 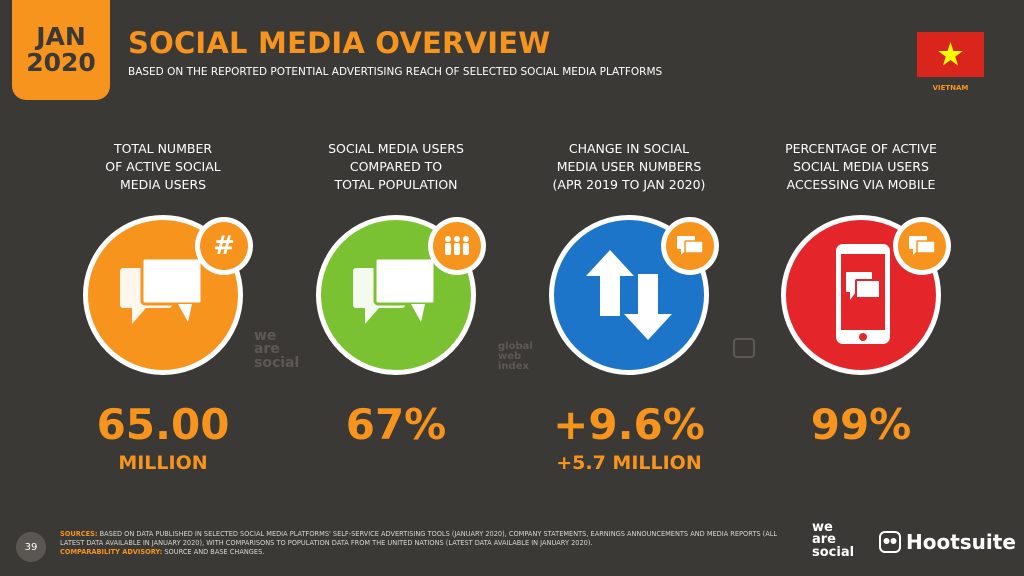 I want to click on metric-value: 65.00, so click(x=163, y=424).